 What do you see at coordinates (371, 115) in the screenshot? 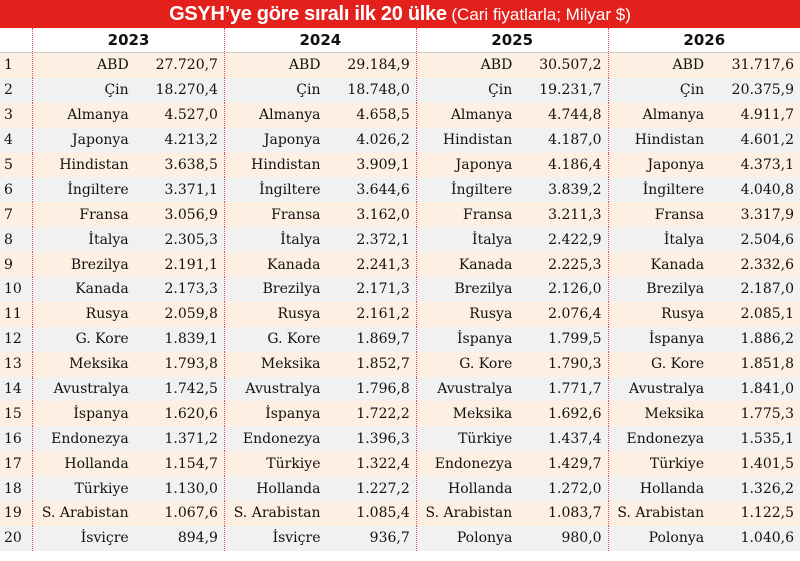
I see `gdp-value-cell: 4.658,5` at bounding box center [371, 115].